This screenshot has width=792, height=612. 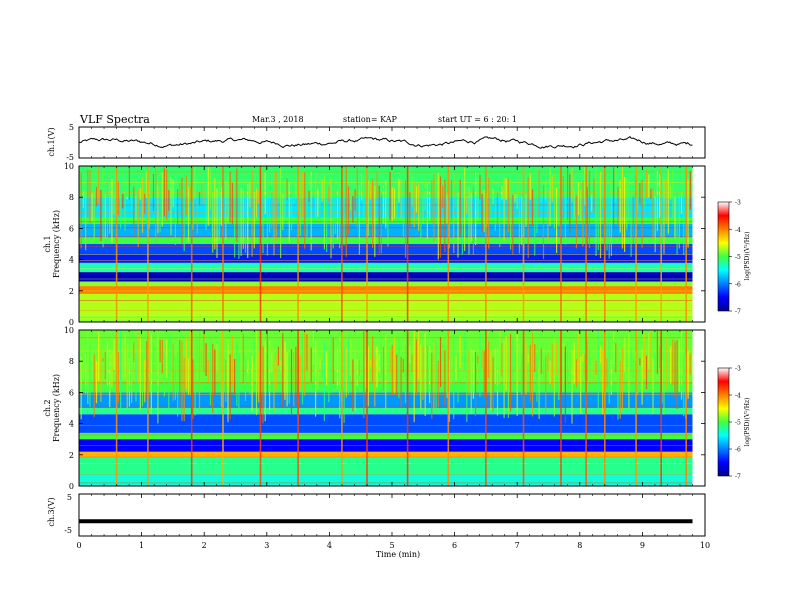 What do you see at coordinates (71, 322) in the screenshot?
I see `ch1-freq-tick-label-0: 0` at bounding box center [71, 322].